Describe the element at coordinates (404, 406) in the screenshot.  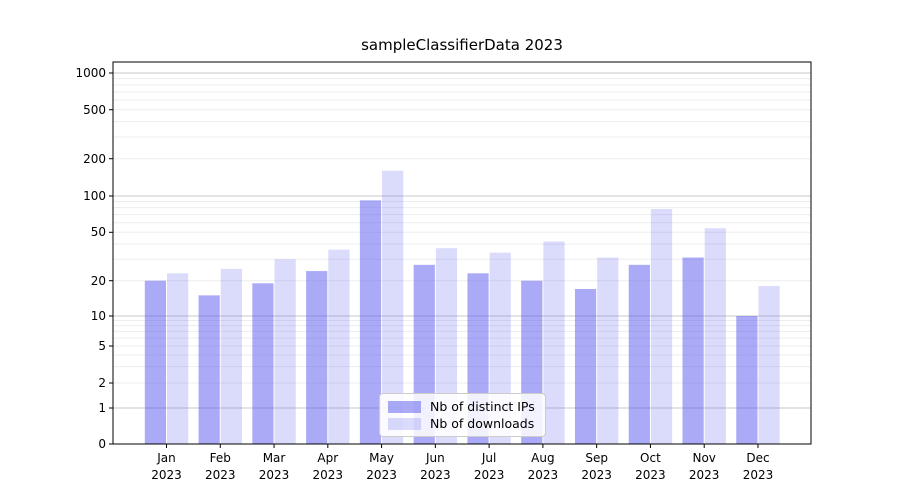
I see `legend-swatch-distinct-ips` at that location.